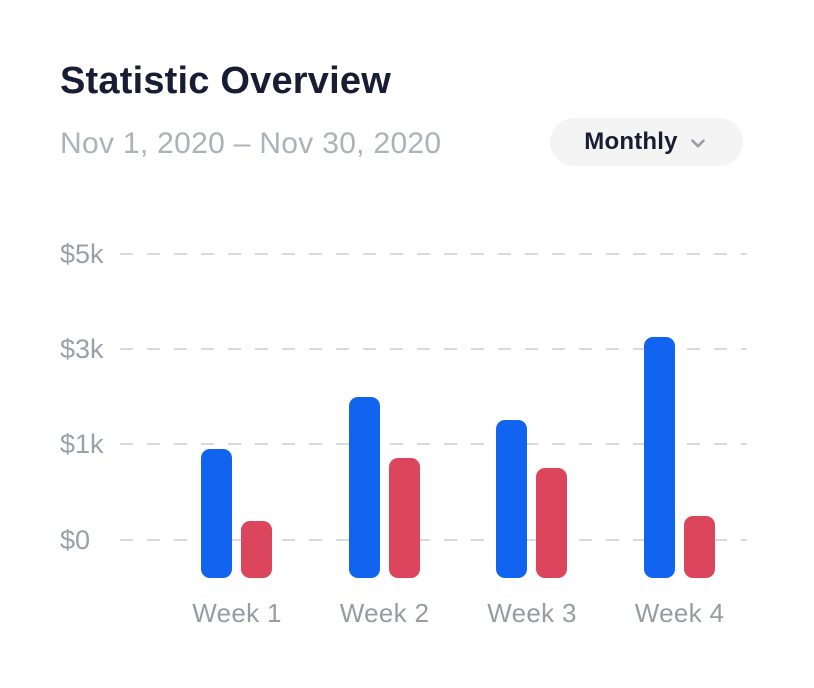  Describe the element at coordinates (384, 613) in the screenshot. I see `x-axis-tick-label: Week 2` at that location.